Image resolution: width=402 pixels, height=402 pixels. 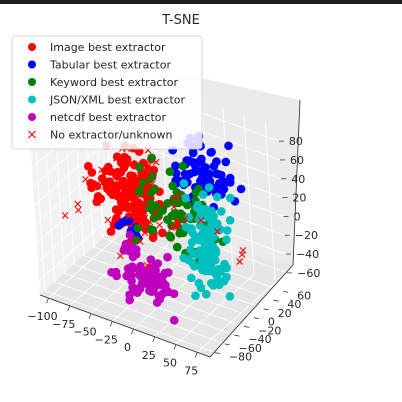 I want to click on legend-item: Tabular best extractor, so click(x=99, y=65).